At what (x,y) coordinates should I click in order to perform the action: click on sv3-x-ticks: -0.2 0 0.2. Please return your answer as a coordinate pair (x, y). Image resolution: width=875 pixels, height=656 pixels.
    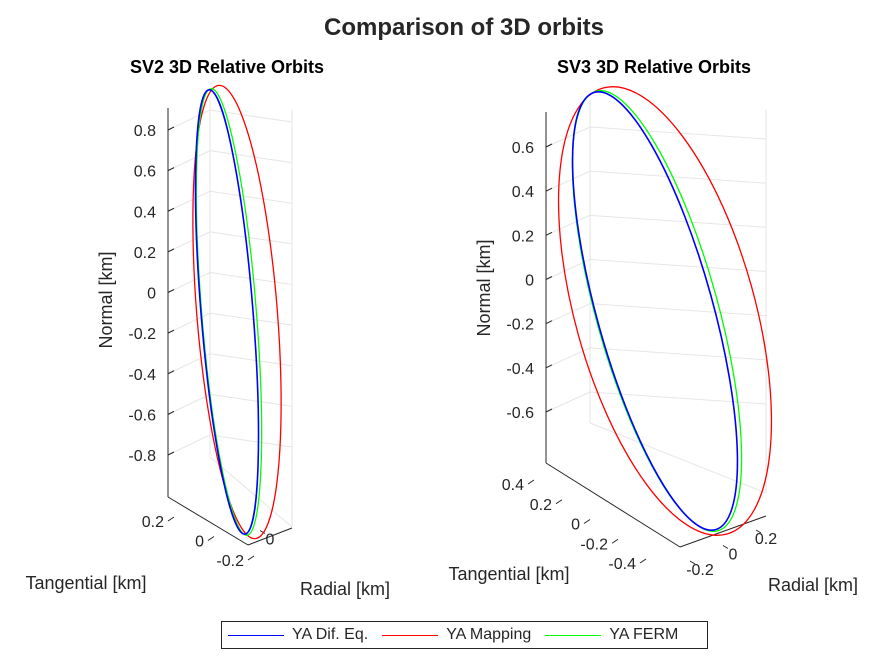
    Looking at the image, I should click on (731, 554).